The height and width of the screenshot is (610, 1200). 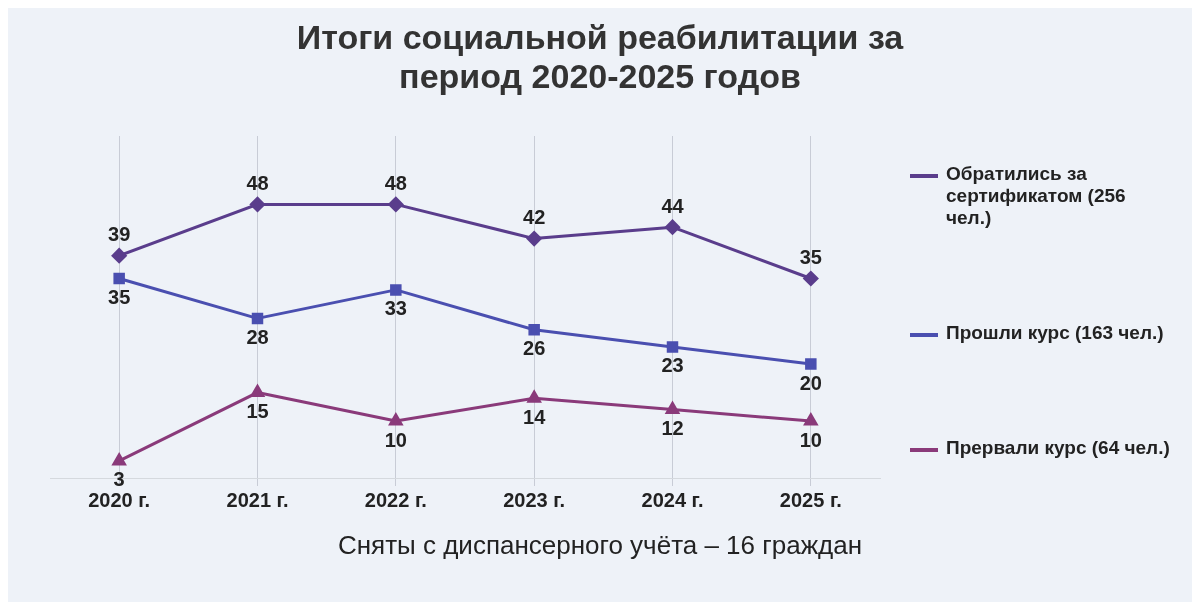 I want to click on data-label: 12, so click(x=672, y=428).